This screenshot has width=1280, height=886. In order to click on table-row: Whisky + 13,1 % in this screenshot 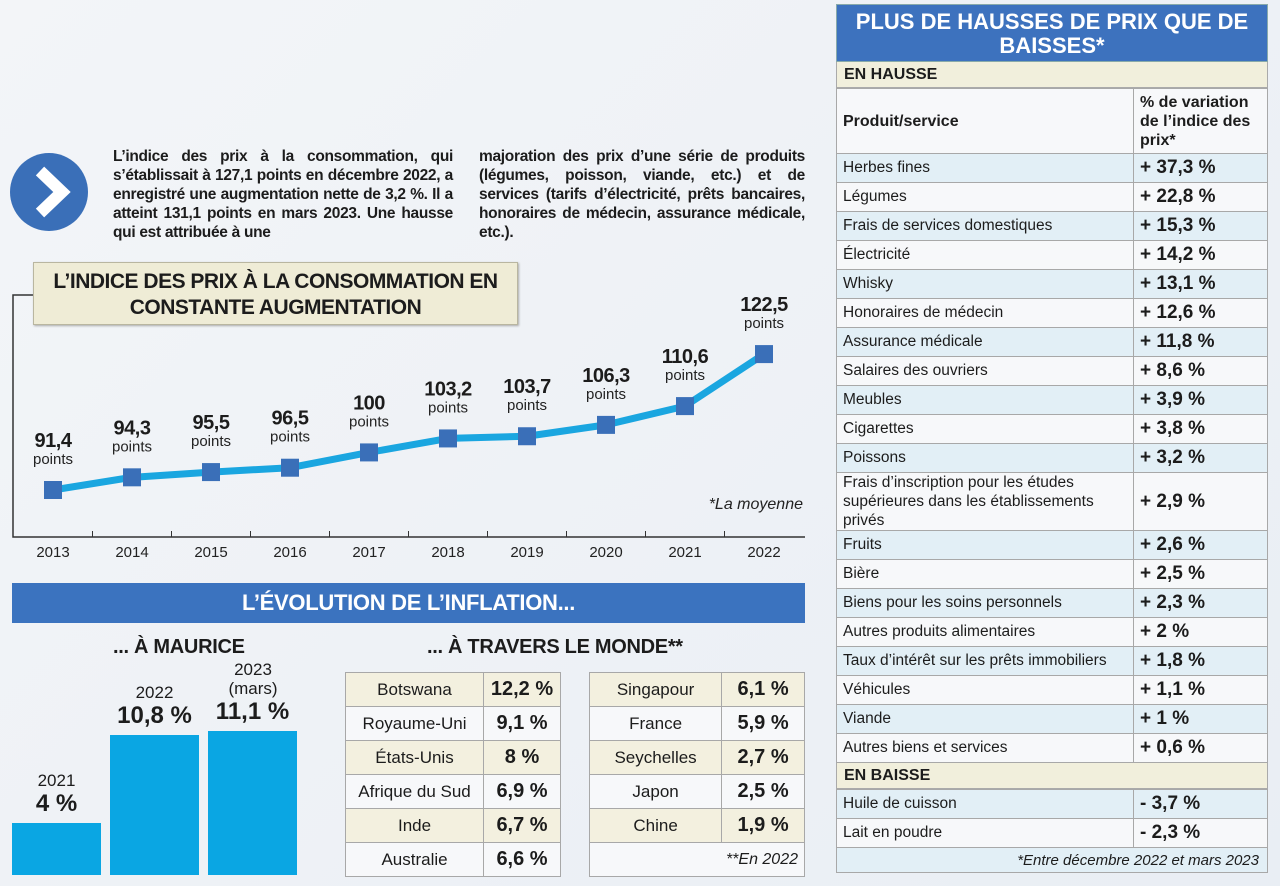, I will do `click(1052, 284)`.